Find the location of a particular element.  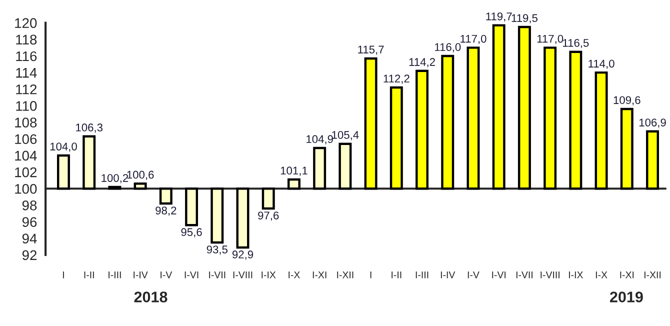

data-label: 97,6 is located at coordinates (268, 216).